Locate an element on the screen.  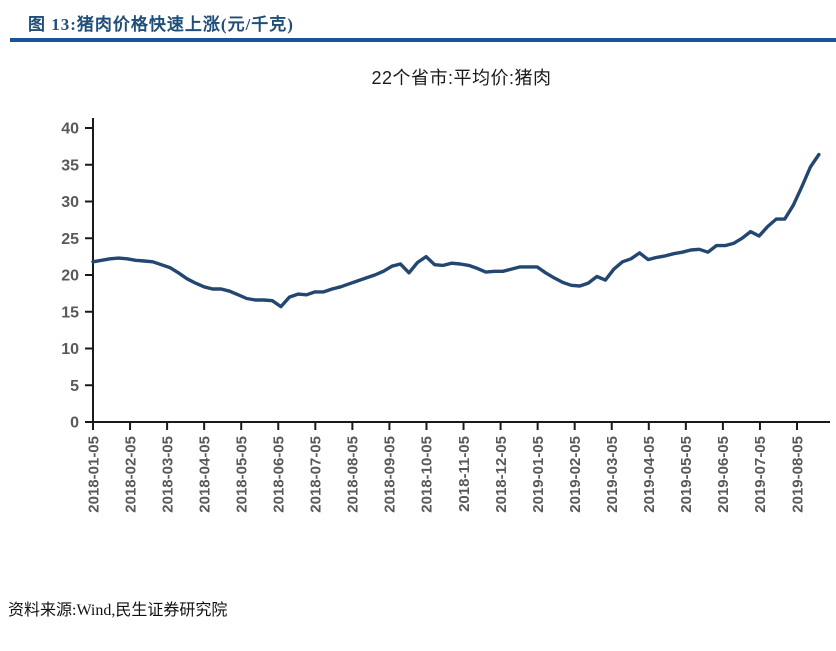
x-tick-label: 2018-09-05 is located at coordinates (390, 474).